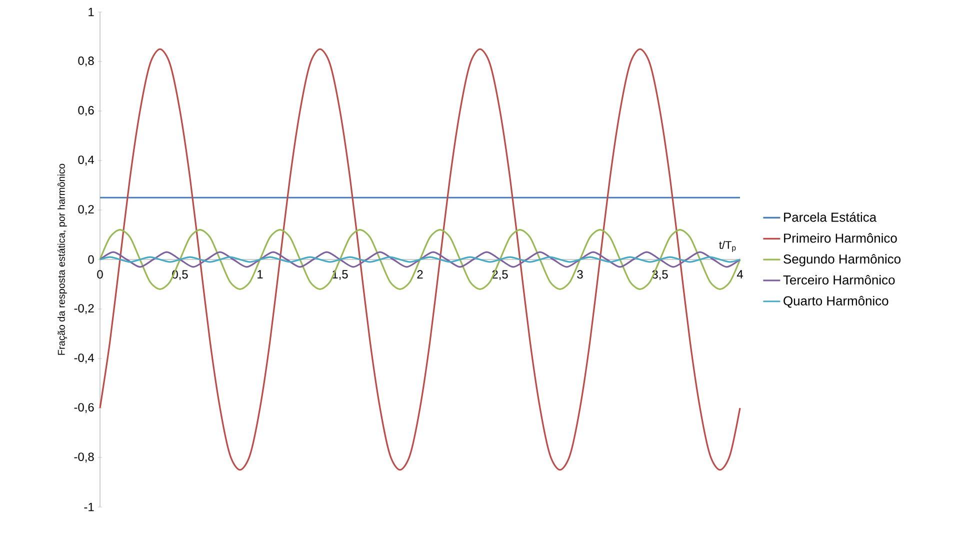  I want to click on x-tick-label: 4, so click(739, 274).